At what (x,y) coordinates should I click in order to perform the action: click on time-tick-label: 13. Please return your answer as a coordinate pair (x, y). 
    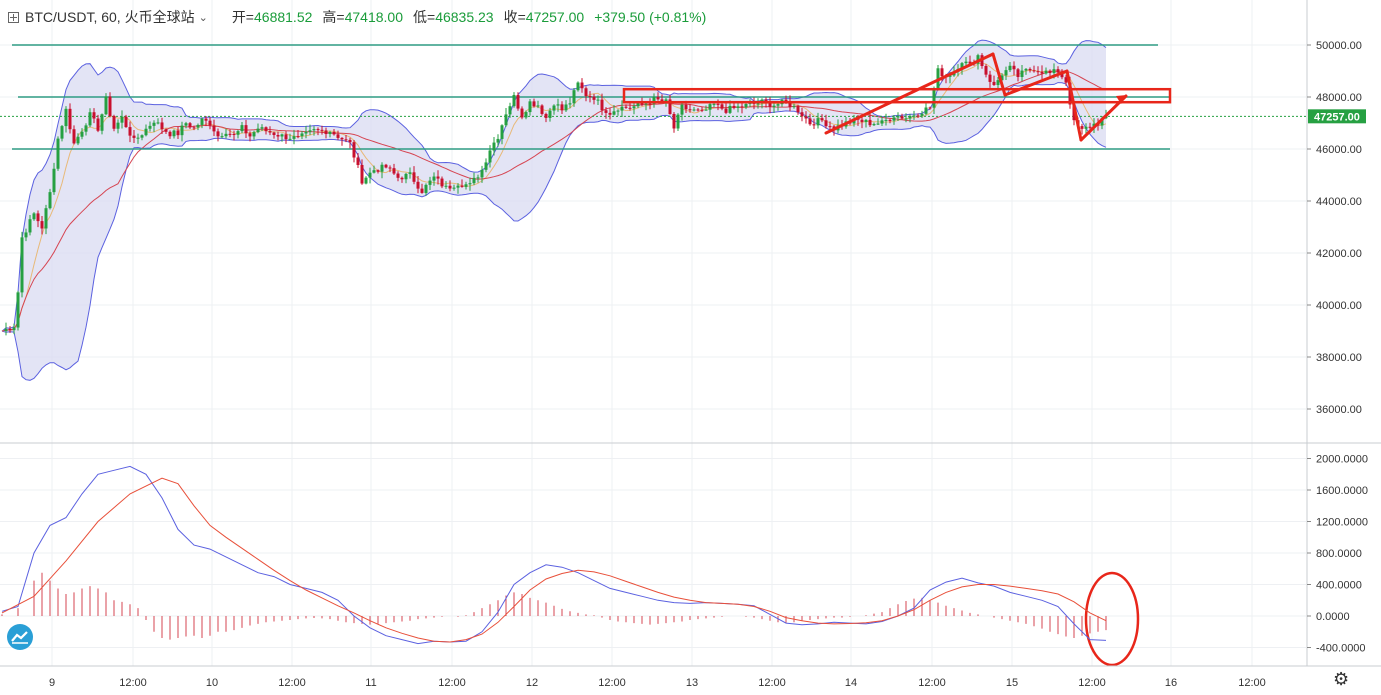
    Looking at the image, I should click on (692, 683).